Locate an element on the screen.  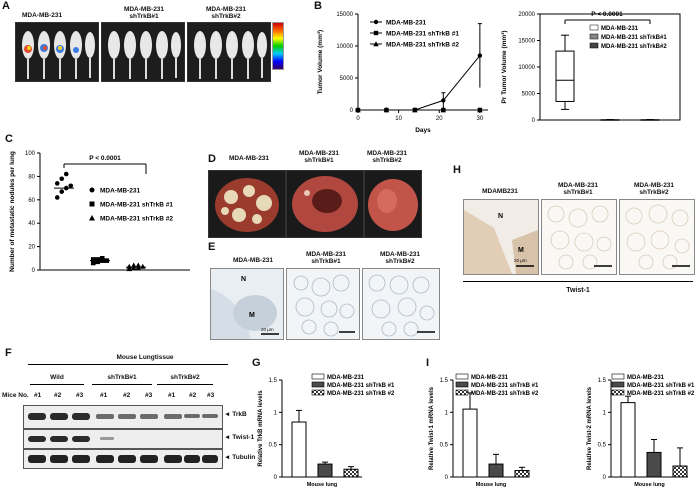
y-tick-label: 100 is located at coordinates (30, 154).